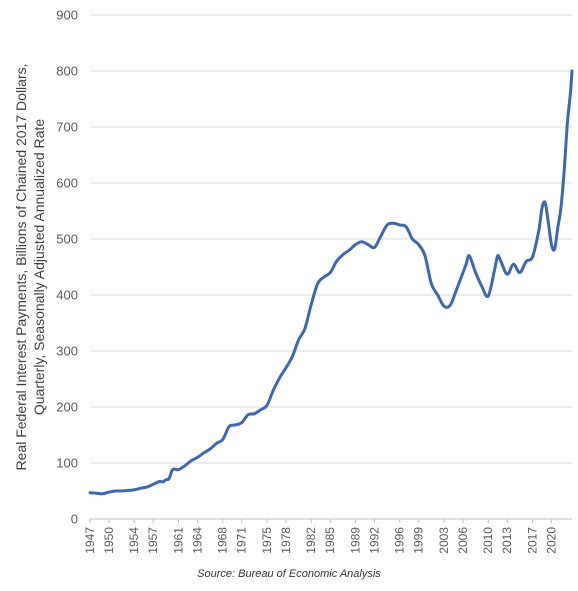  I want to click on x-tick-label: 2010, so click(488, 540).